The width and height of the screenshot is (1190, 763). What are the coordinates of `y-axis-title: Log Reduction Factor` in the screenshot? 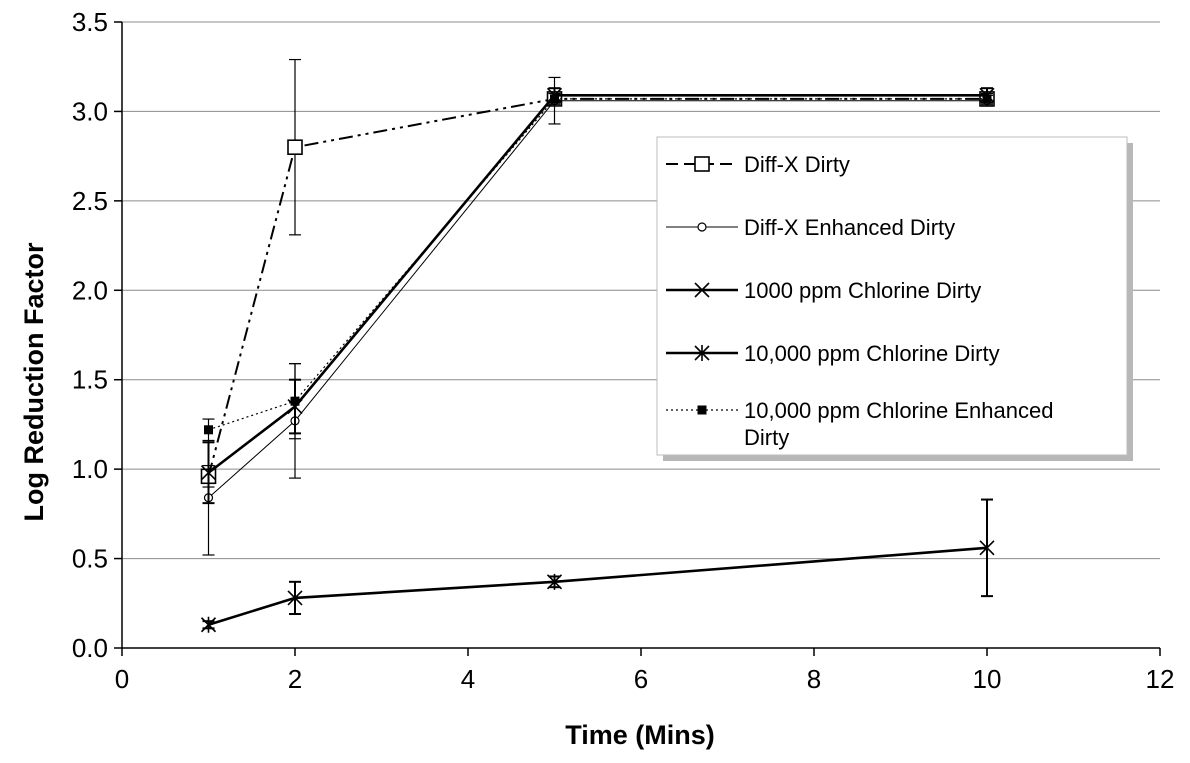 It's located at (34, 381).